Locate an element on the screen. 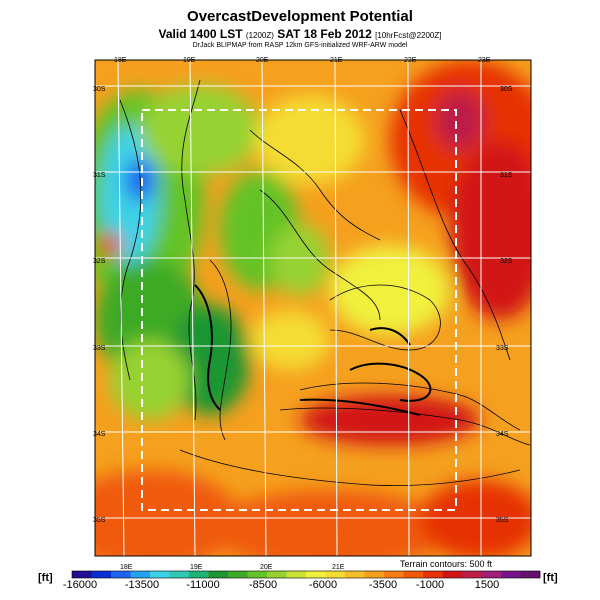 This screenshot has height=600, width=600. colorbar-tick-label: -3500 is located at coordinates (383, 585).